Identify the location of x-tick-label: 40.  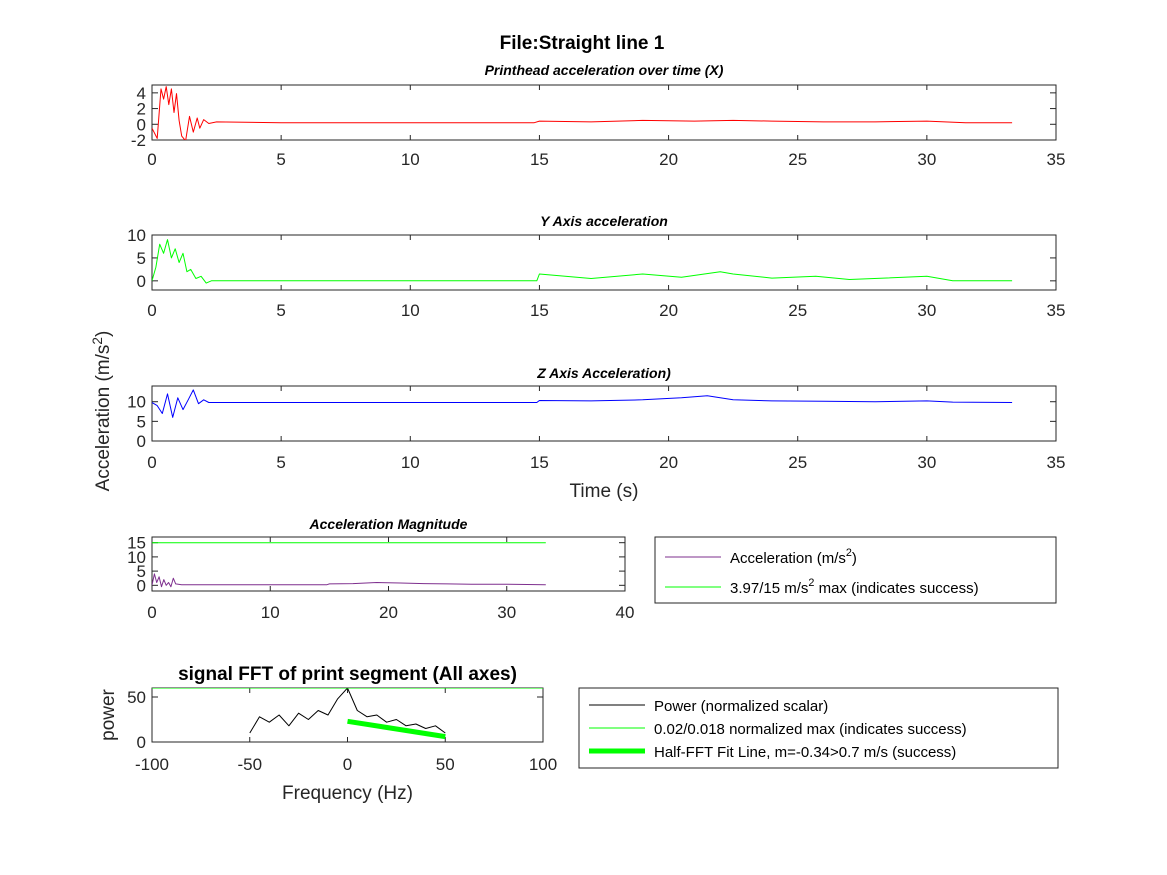
(625, 612).